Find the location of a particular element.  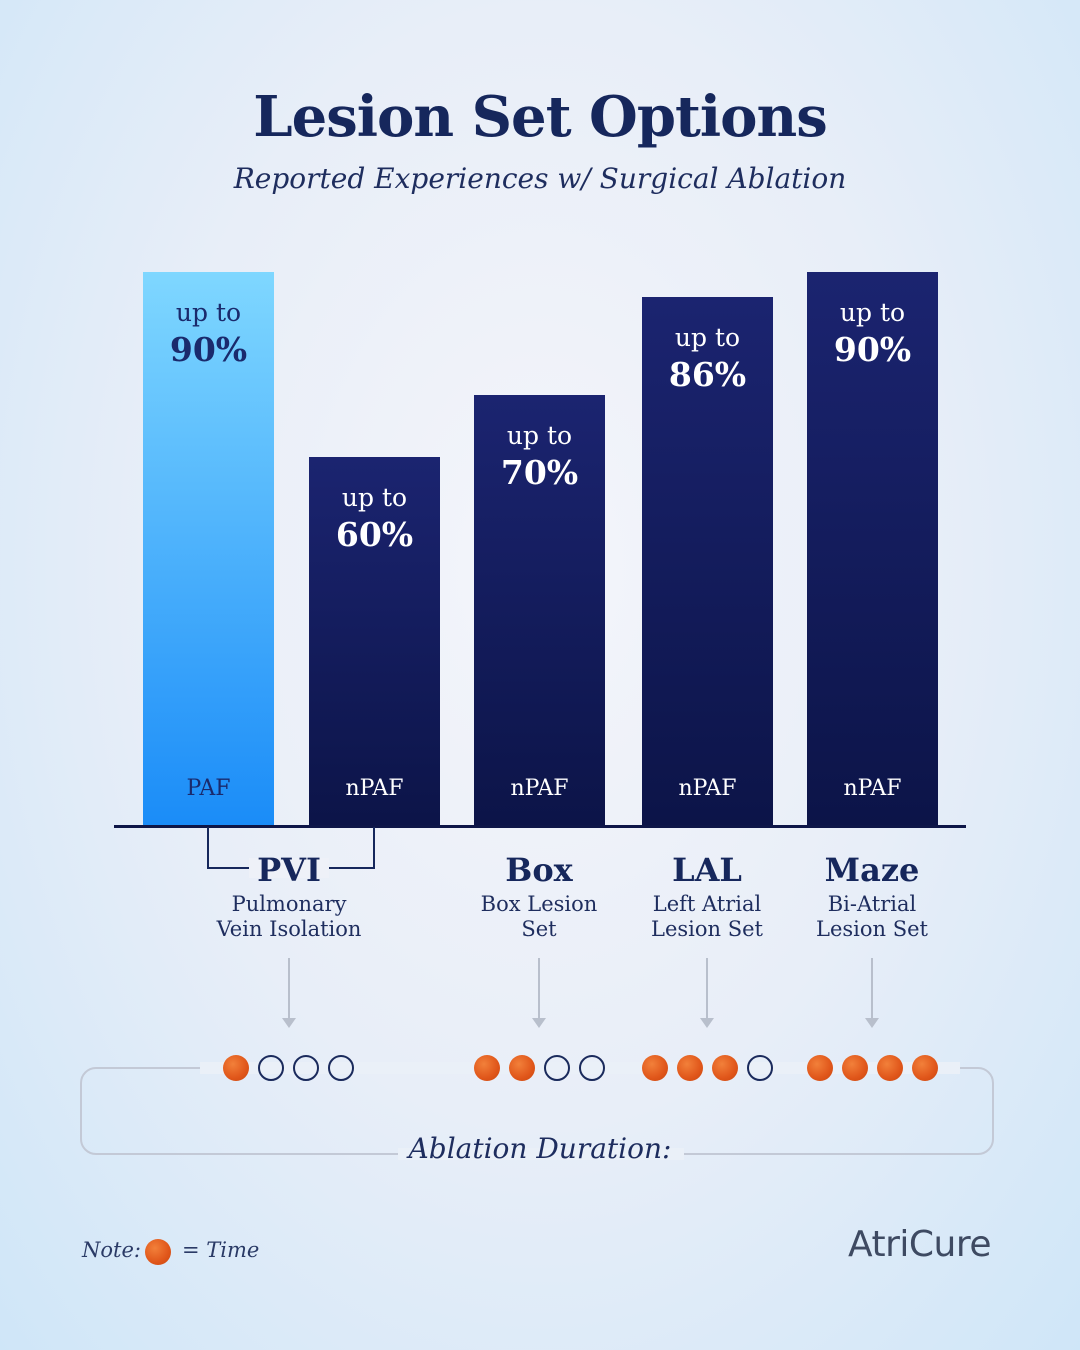

lesion-label-pvi: PVI Pulmonary Vein Isolation is located at coordinates (289, 896).